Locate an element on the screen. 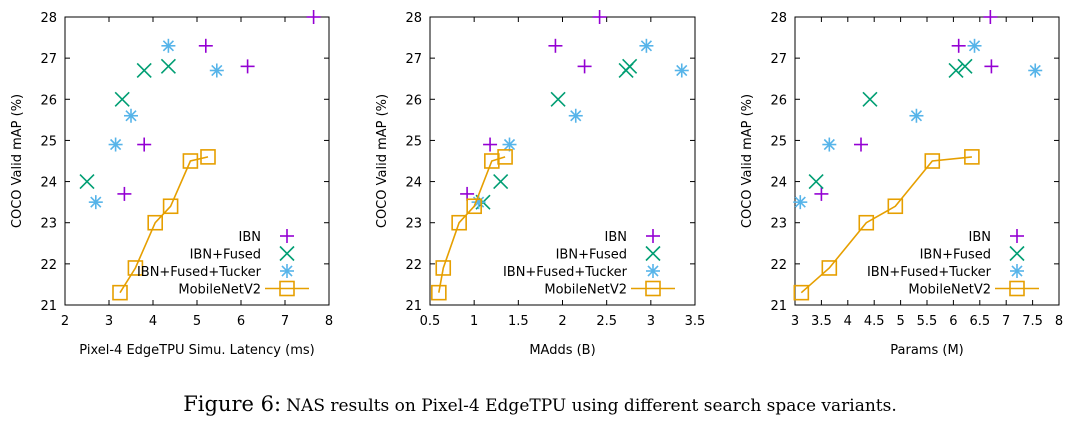  x-axis-title: MAdds (B) is located at coordinates (562, 350).